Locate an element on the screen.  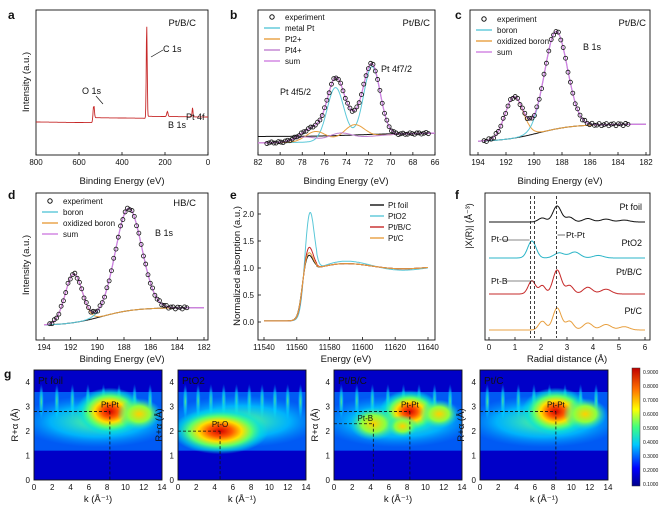
map-title: PtO2 is located at coordinates (193, 381).